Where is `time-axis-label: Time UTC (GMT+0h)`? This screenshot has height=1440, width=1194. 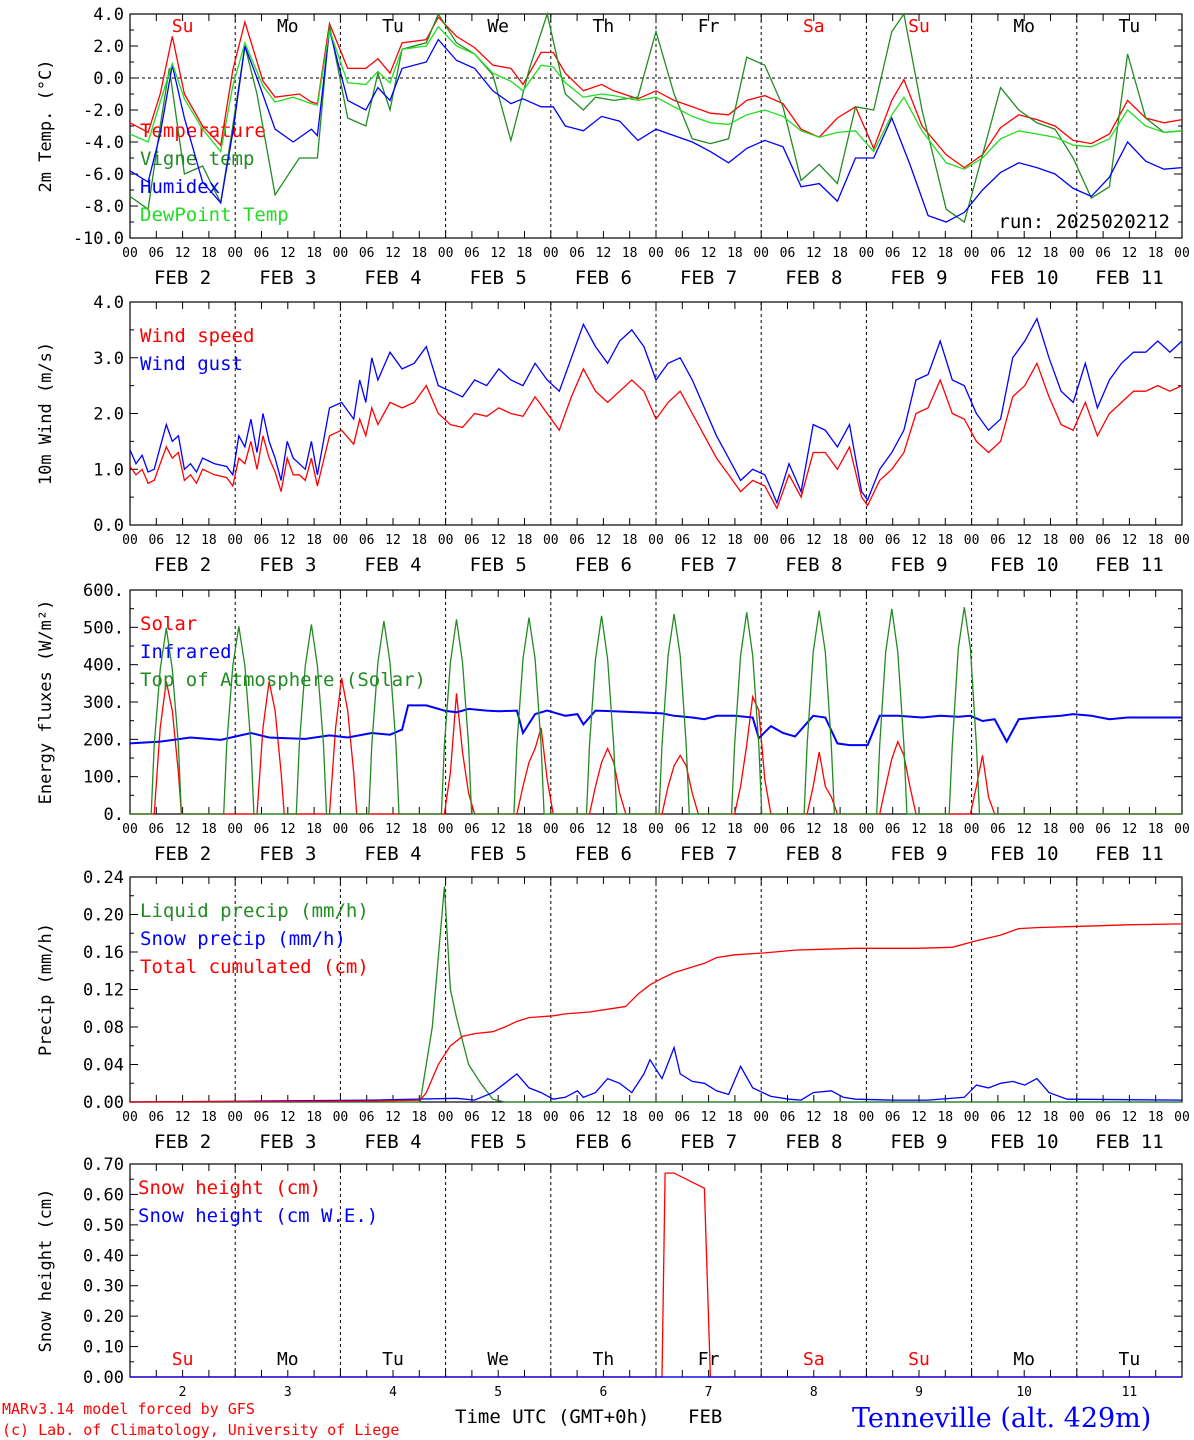
time-axis-label: Time UTC (GMT+0h) is located at coordinates (552, 1417).